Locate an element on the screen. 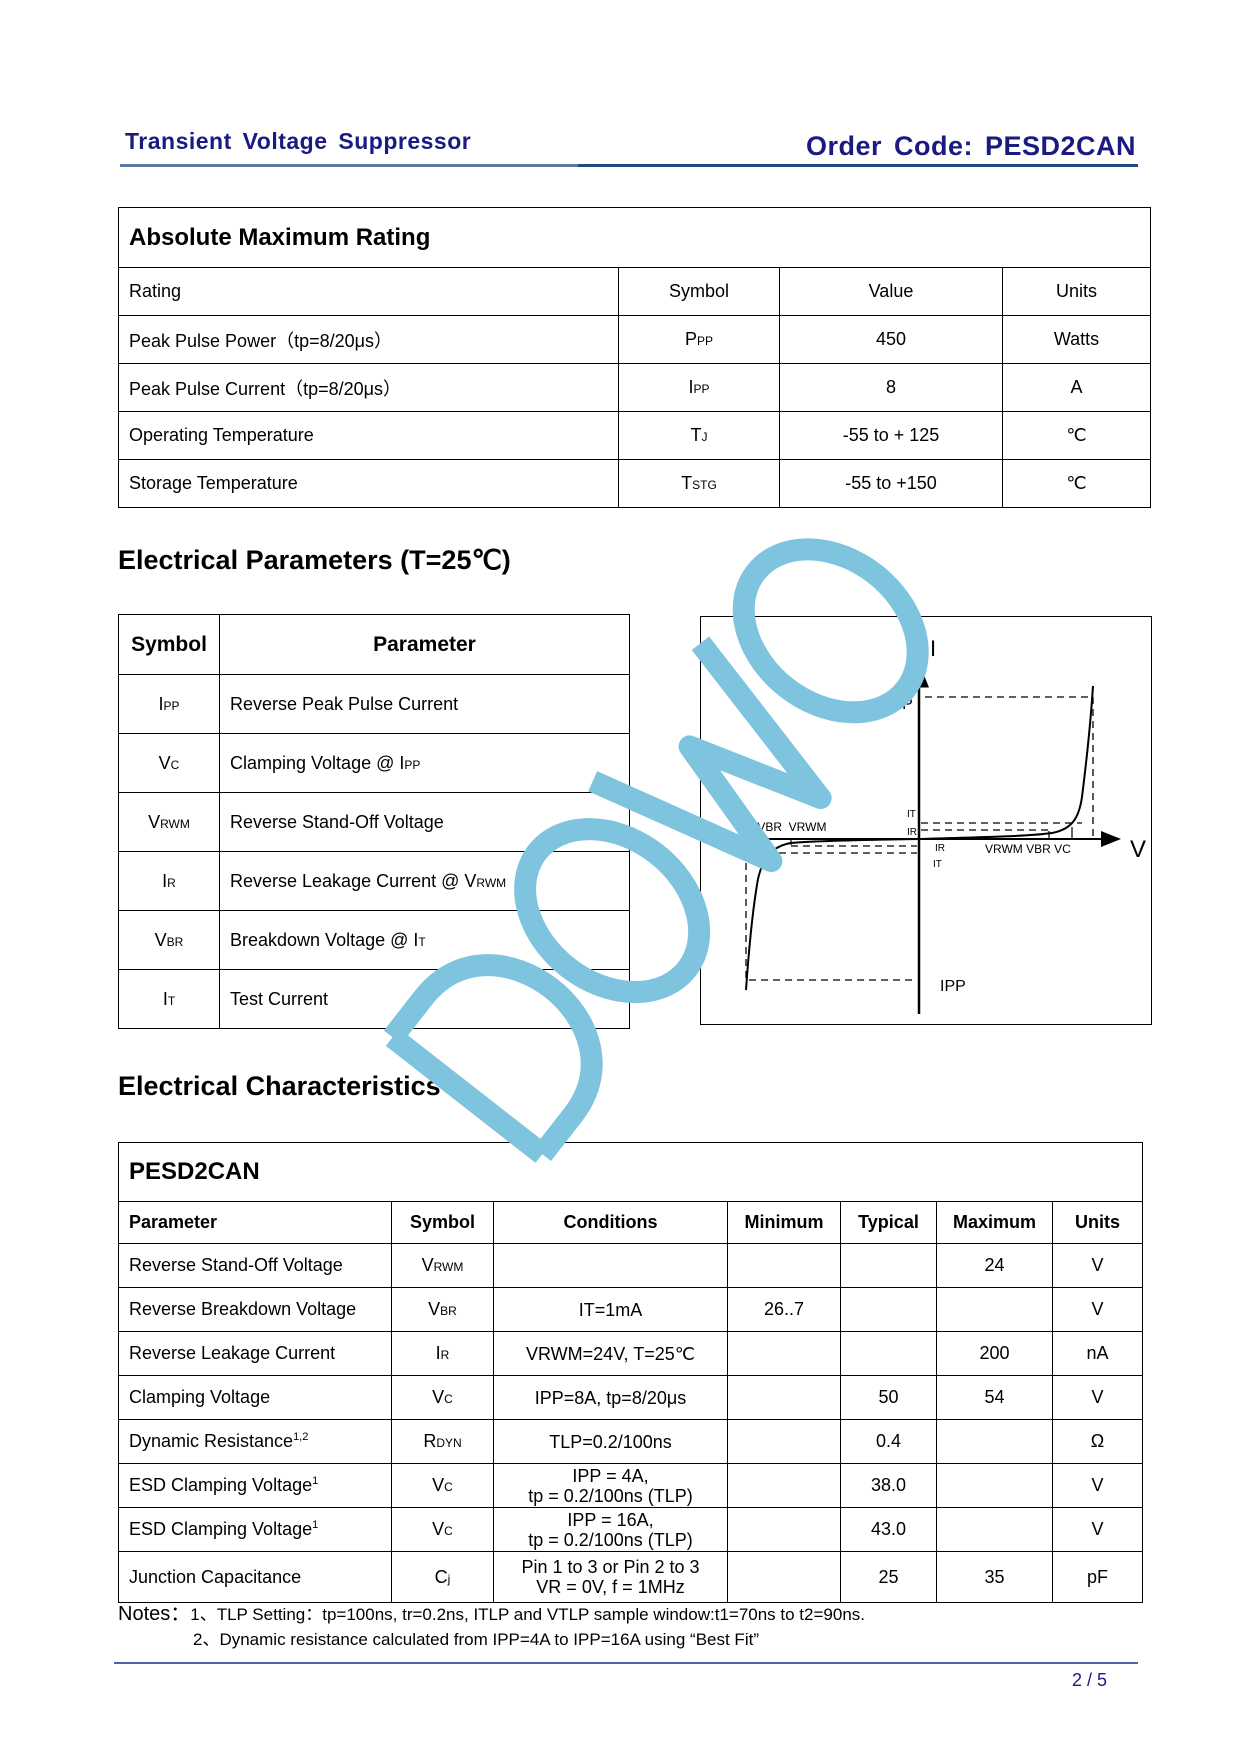 This screenshot has height=1754, width=1240. label-ir-bottom: IR is located at coordinates (940, 848).